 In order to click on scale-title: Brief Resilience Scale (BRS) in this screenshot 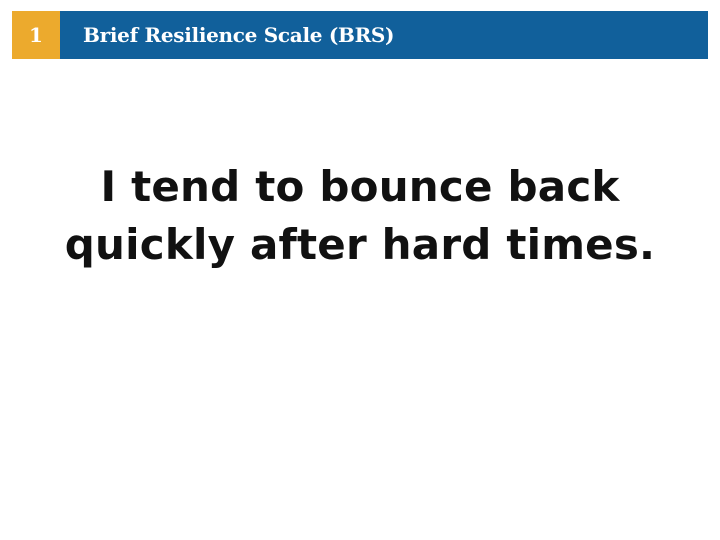, I will do `click(239, 35)`.